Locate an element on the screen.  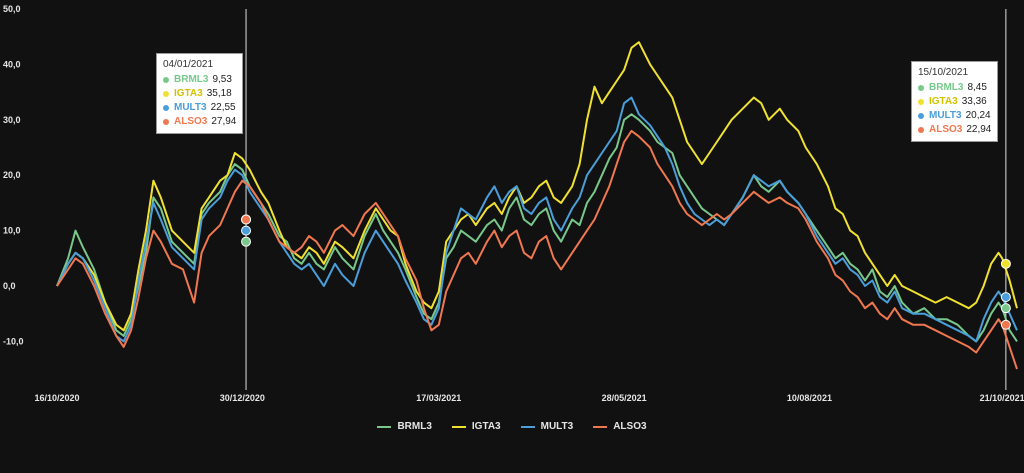
x-tick-label: 16/10/2020 is located at coordinates (56, 398).